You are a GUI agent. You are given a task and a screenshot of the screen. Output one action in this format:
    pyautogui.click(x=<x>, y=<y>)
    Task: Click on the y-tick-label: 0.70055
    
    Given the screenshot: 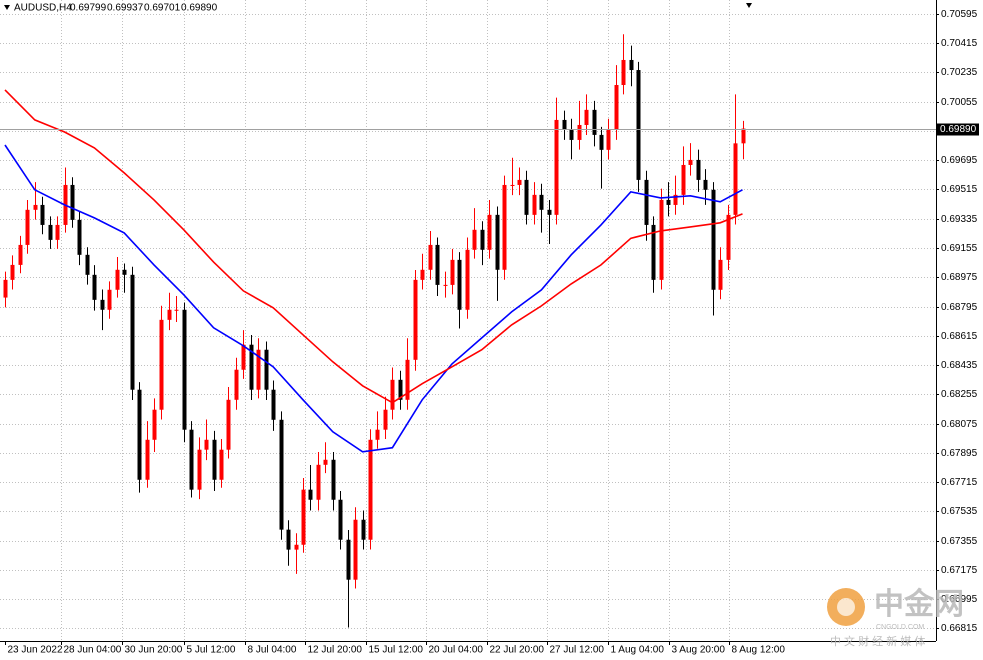 What is the action you would take?
    pyautogui.click(x=959, y=102)
    